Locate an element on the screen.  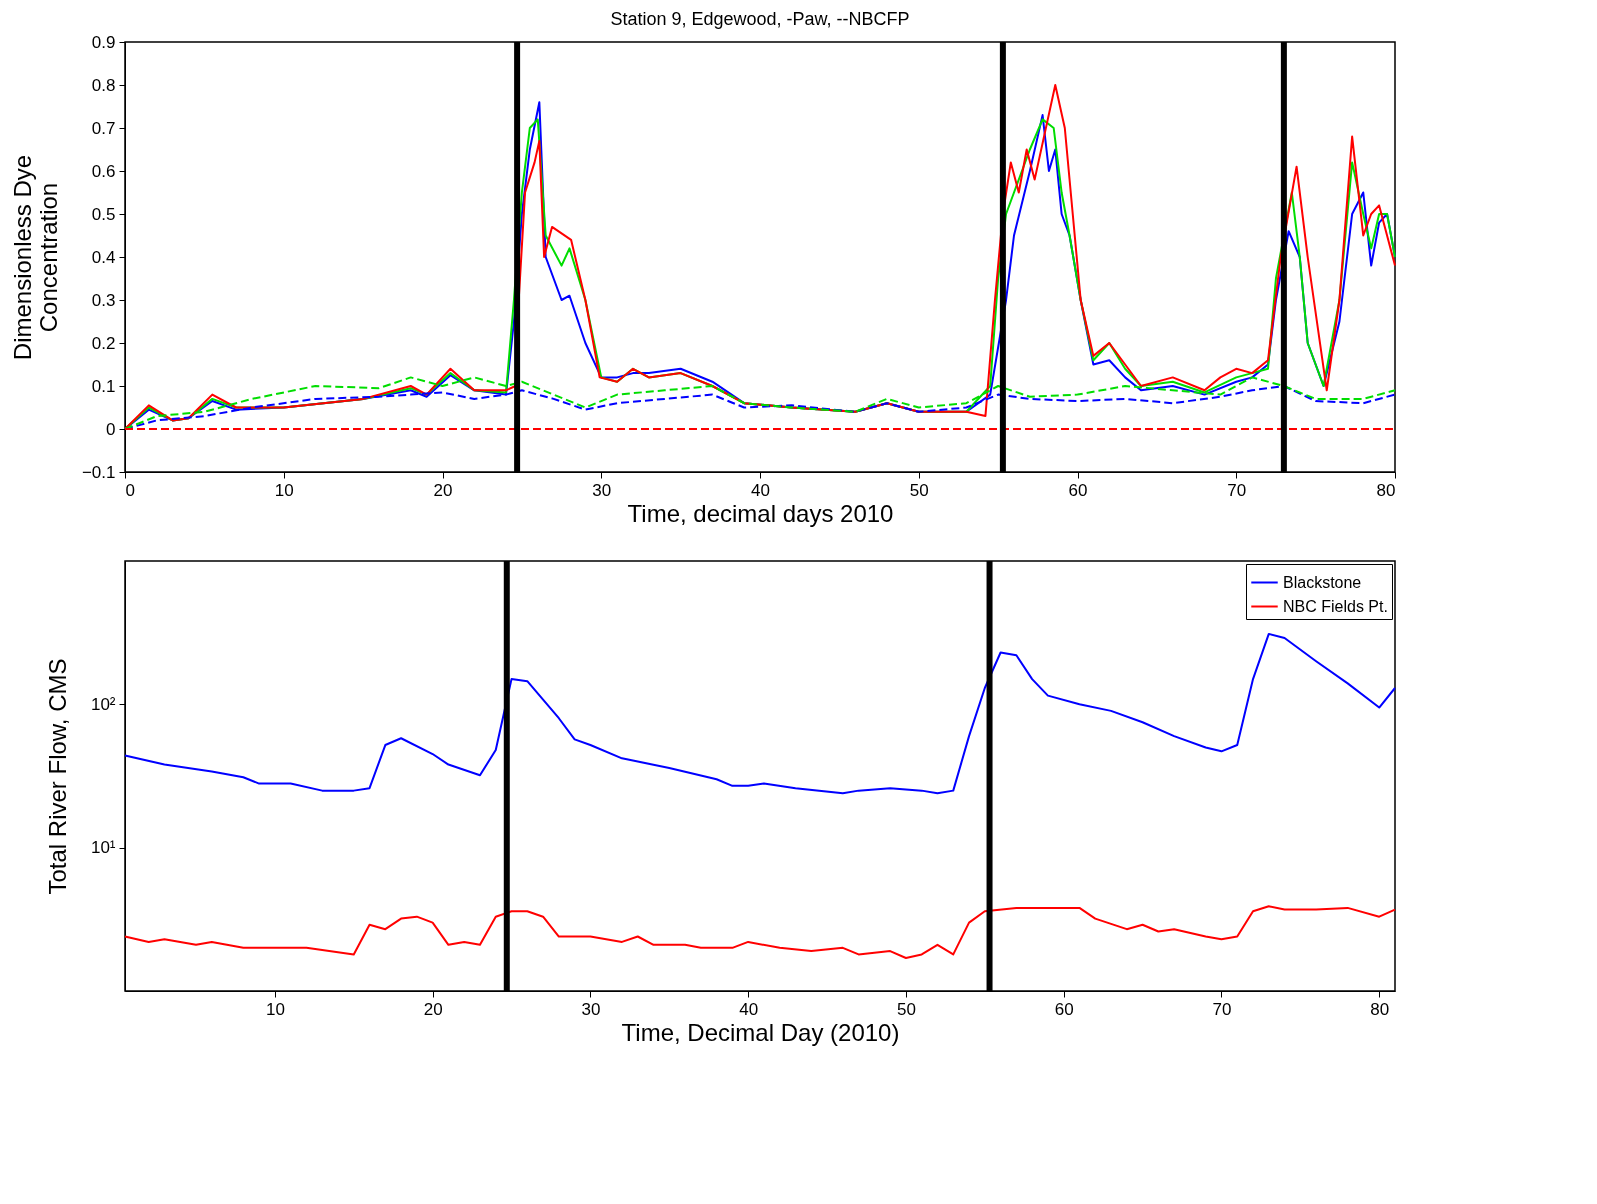
y-axis-title: Total River Flow, CMS is located at coordinates (57, 776).